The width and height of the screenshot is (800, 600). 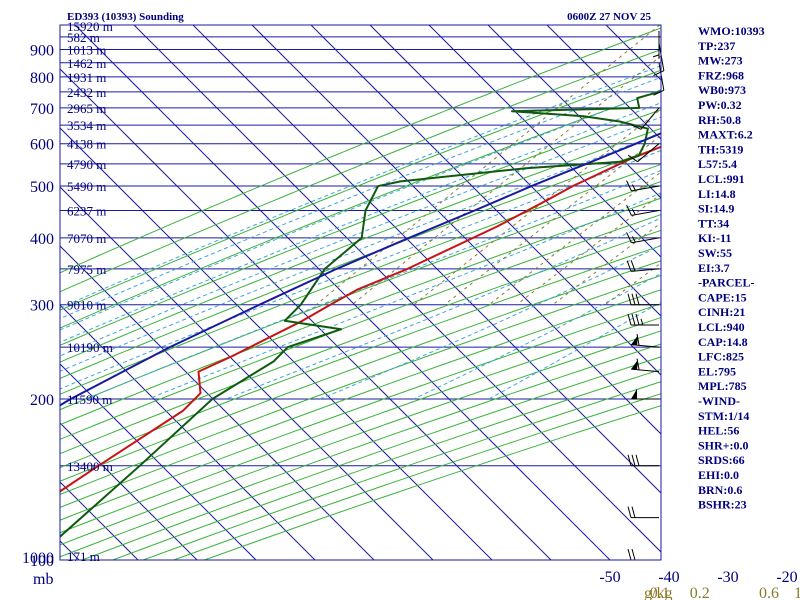 What do you see at coordinates (90, 26) in the screenshot?
I see `height-label: 15920 m` at bounding box center [90, 26].